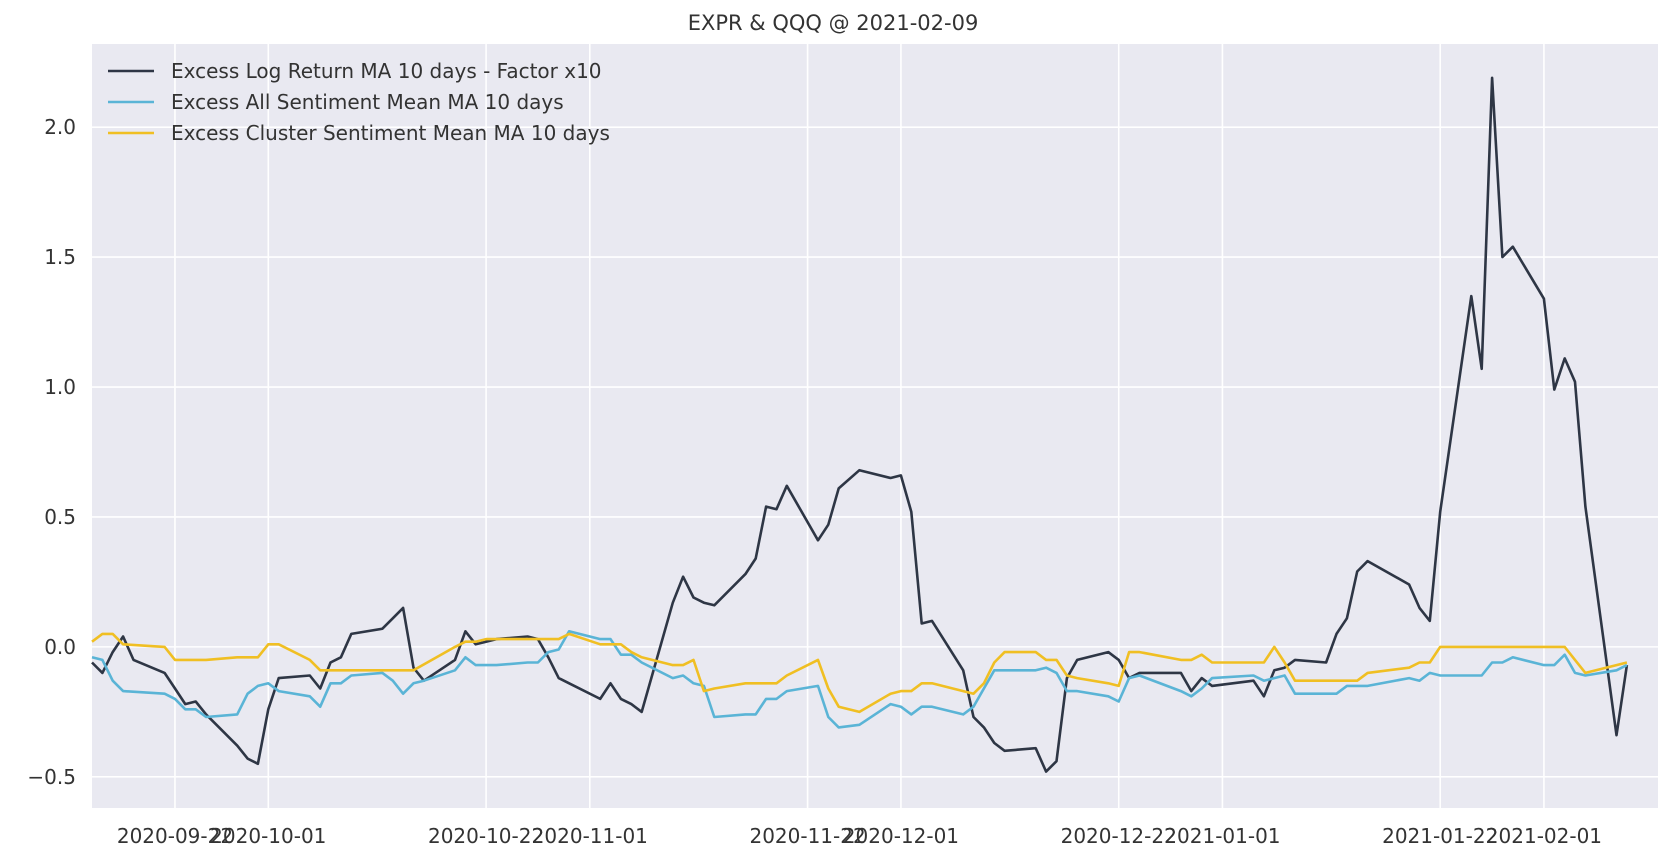 The image size is (1666, 857). I want to click on x-tick-label: 2020-12-22, so click(1119, 836).